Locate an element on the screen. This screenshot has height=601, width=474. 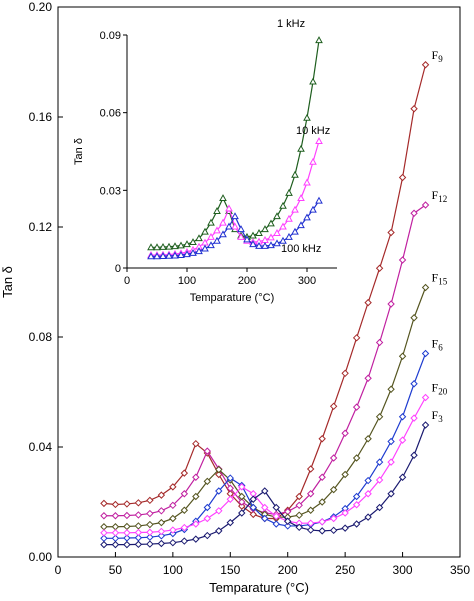
y-tick-label: 0.00 is located at coordinates (41, 557).